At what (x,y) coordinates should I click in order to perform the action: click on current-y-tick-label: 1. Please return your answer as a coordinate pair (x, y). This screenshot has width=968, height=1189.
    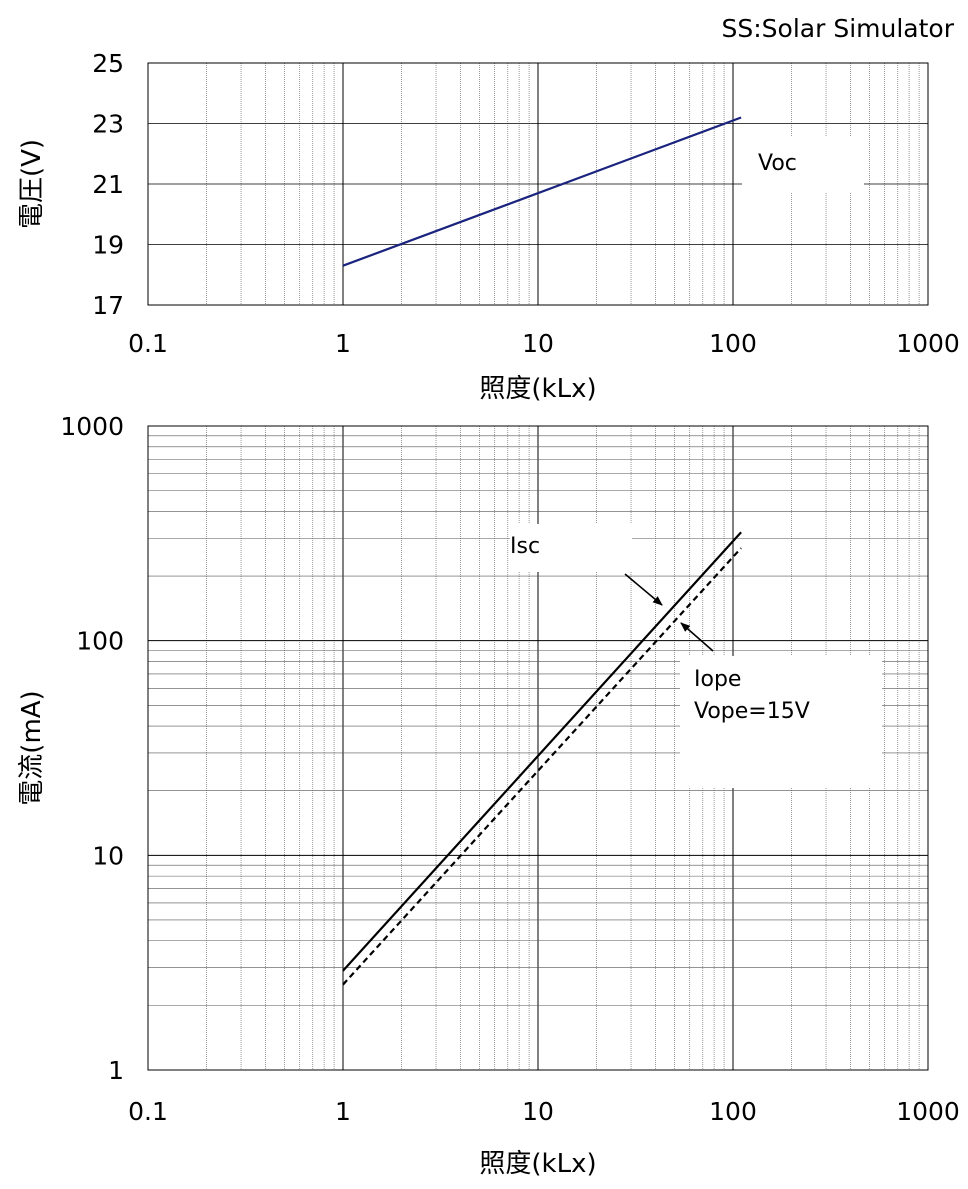
    Looking at the image, I should click on (116, 1070).